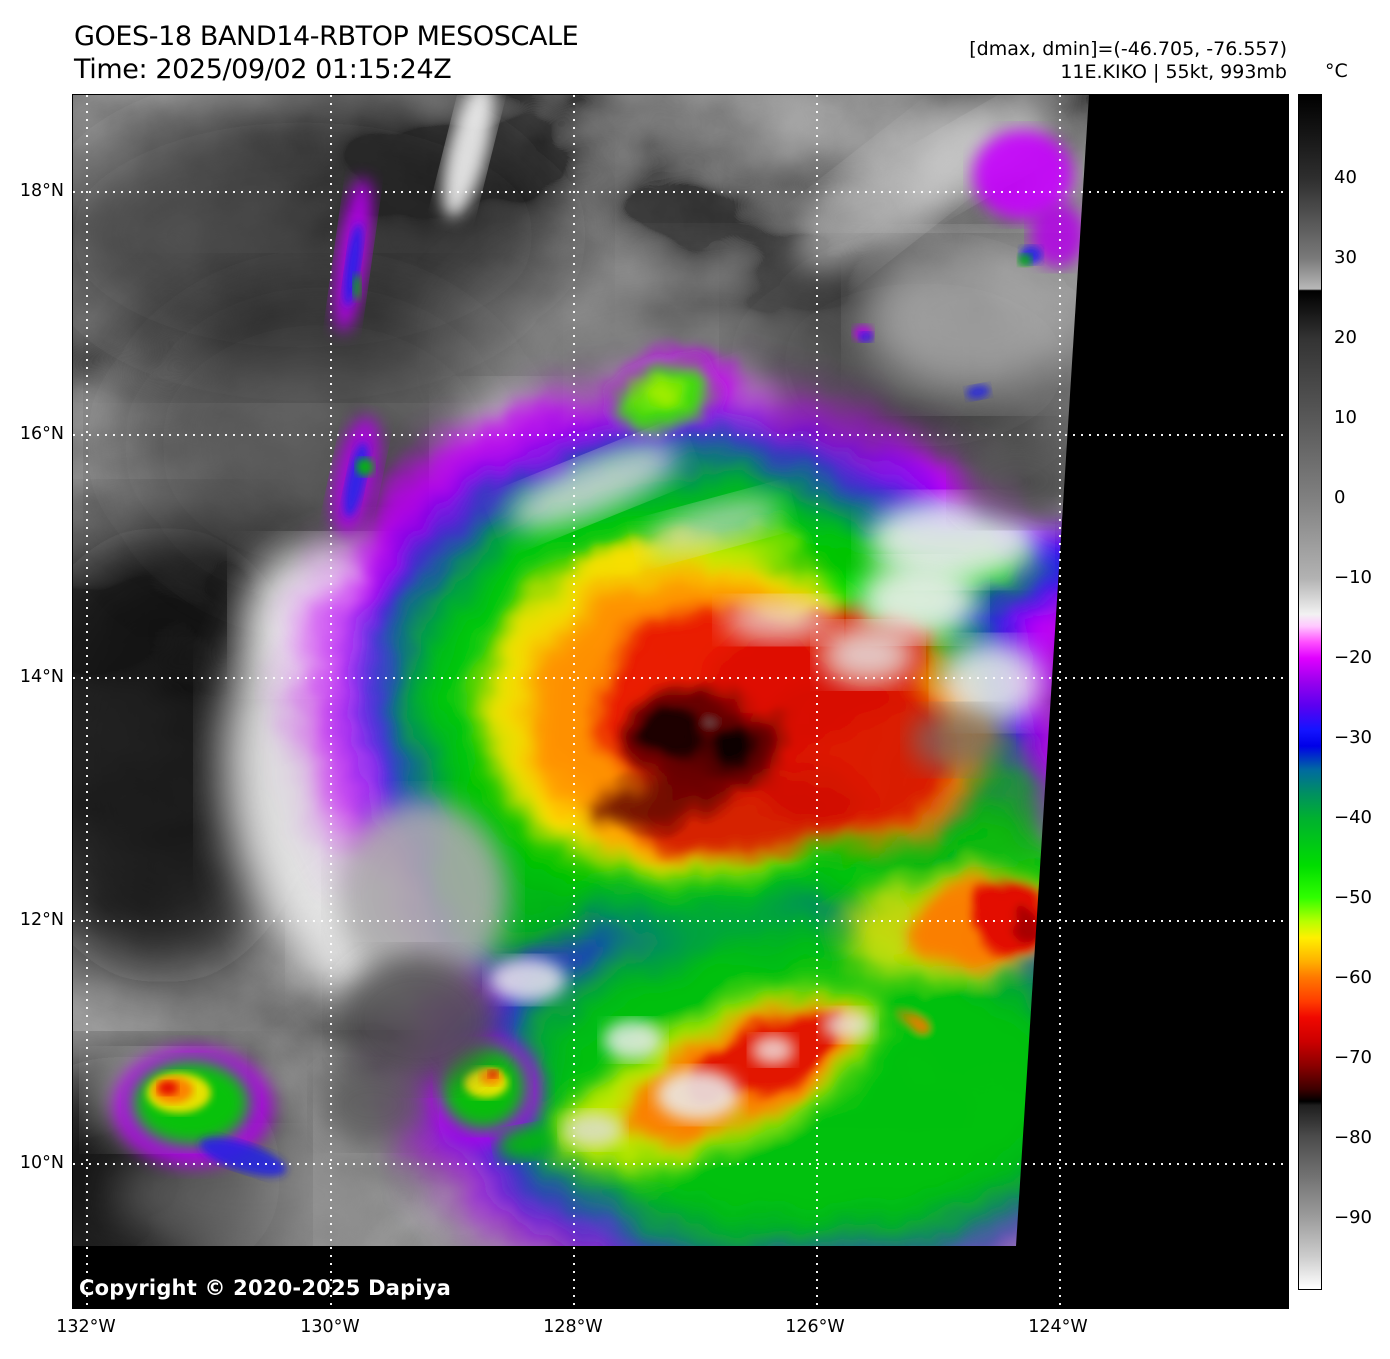  I want to click on y-axis-tick-label: 18°N, so click(41, 191).